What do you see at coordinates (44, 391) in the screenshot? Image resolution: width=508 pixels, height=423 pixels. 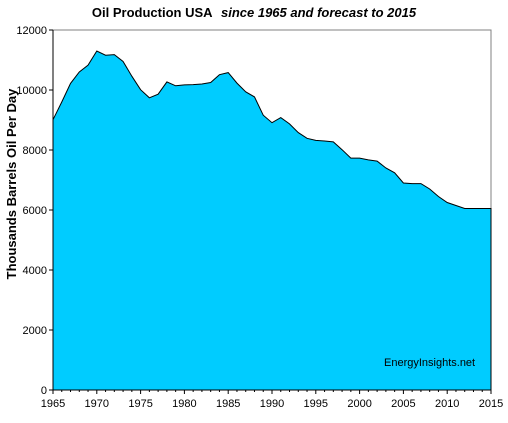 I see `y-tick-label: 0` at bounding box center [44, 391].